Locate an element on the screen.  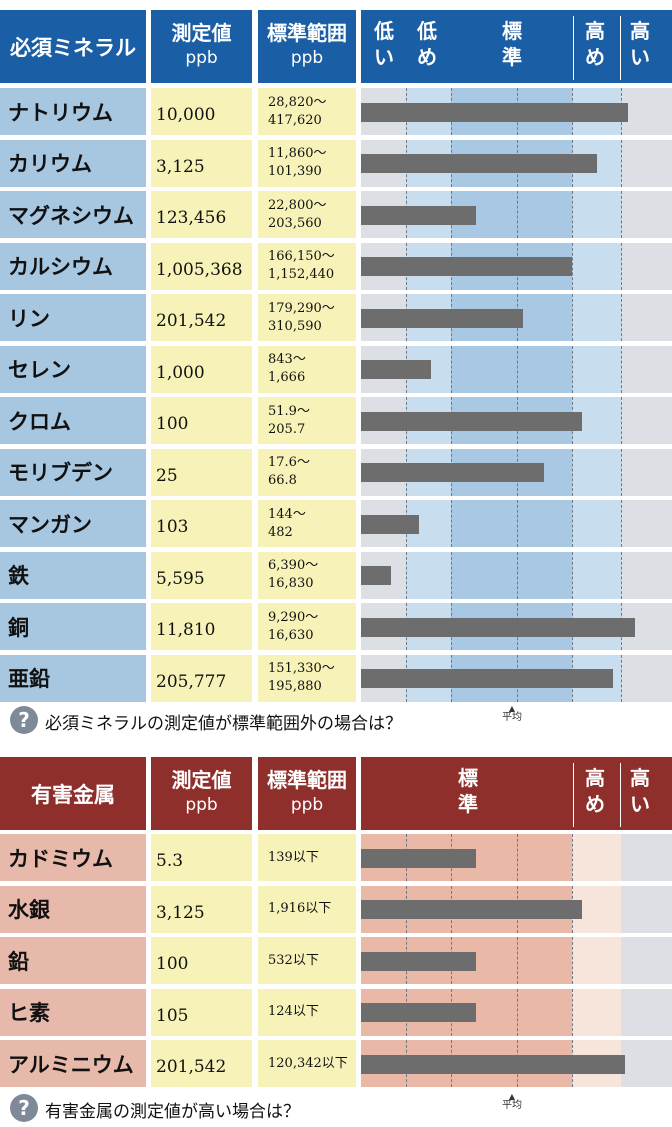
table-row: リン 201,542 179,290～ 310,590 is located at coordinates (336, 317).